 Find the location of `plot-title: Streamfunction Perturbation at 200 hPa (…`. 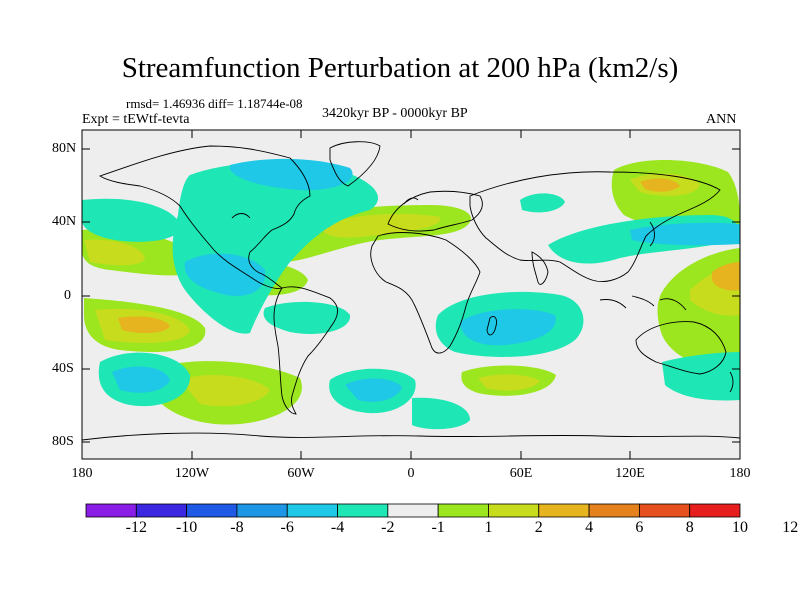

plot-title: Streamfunction Perturbation at 200 hPa (… is located at coordinates (400, 68).